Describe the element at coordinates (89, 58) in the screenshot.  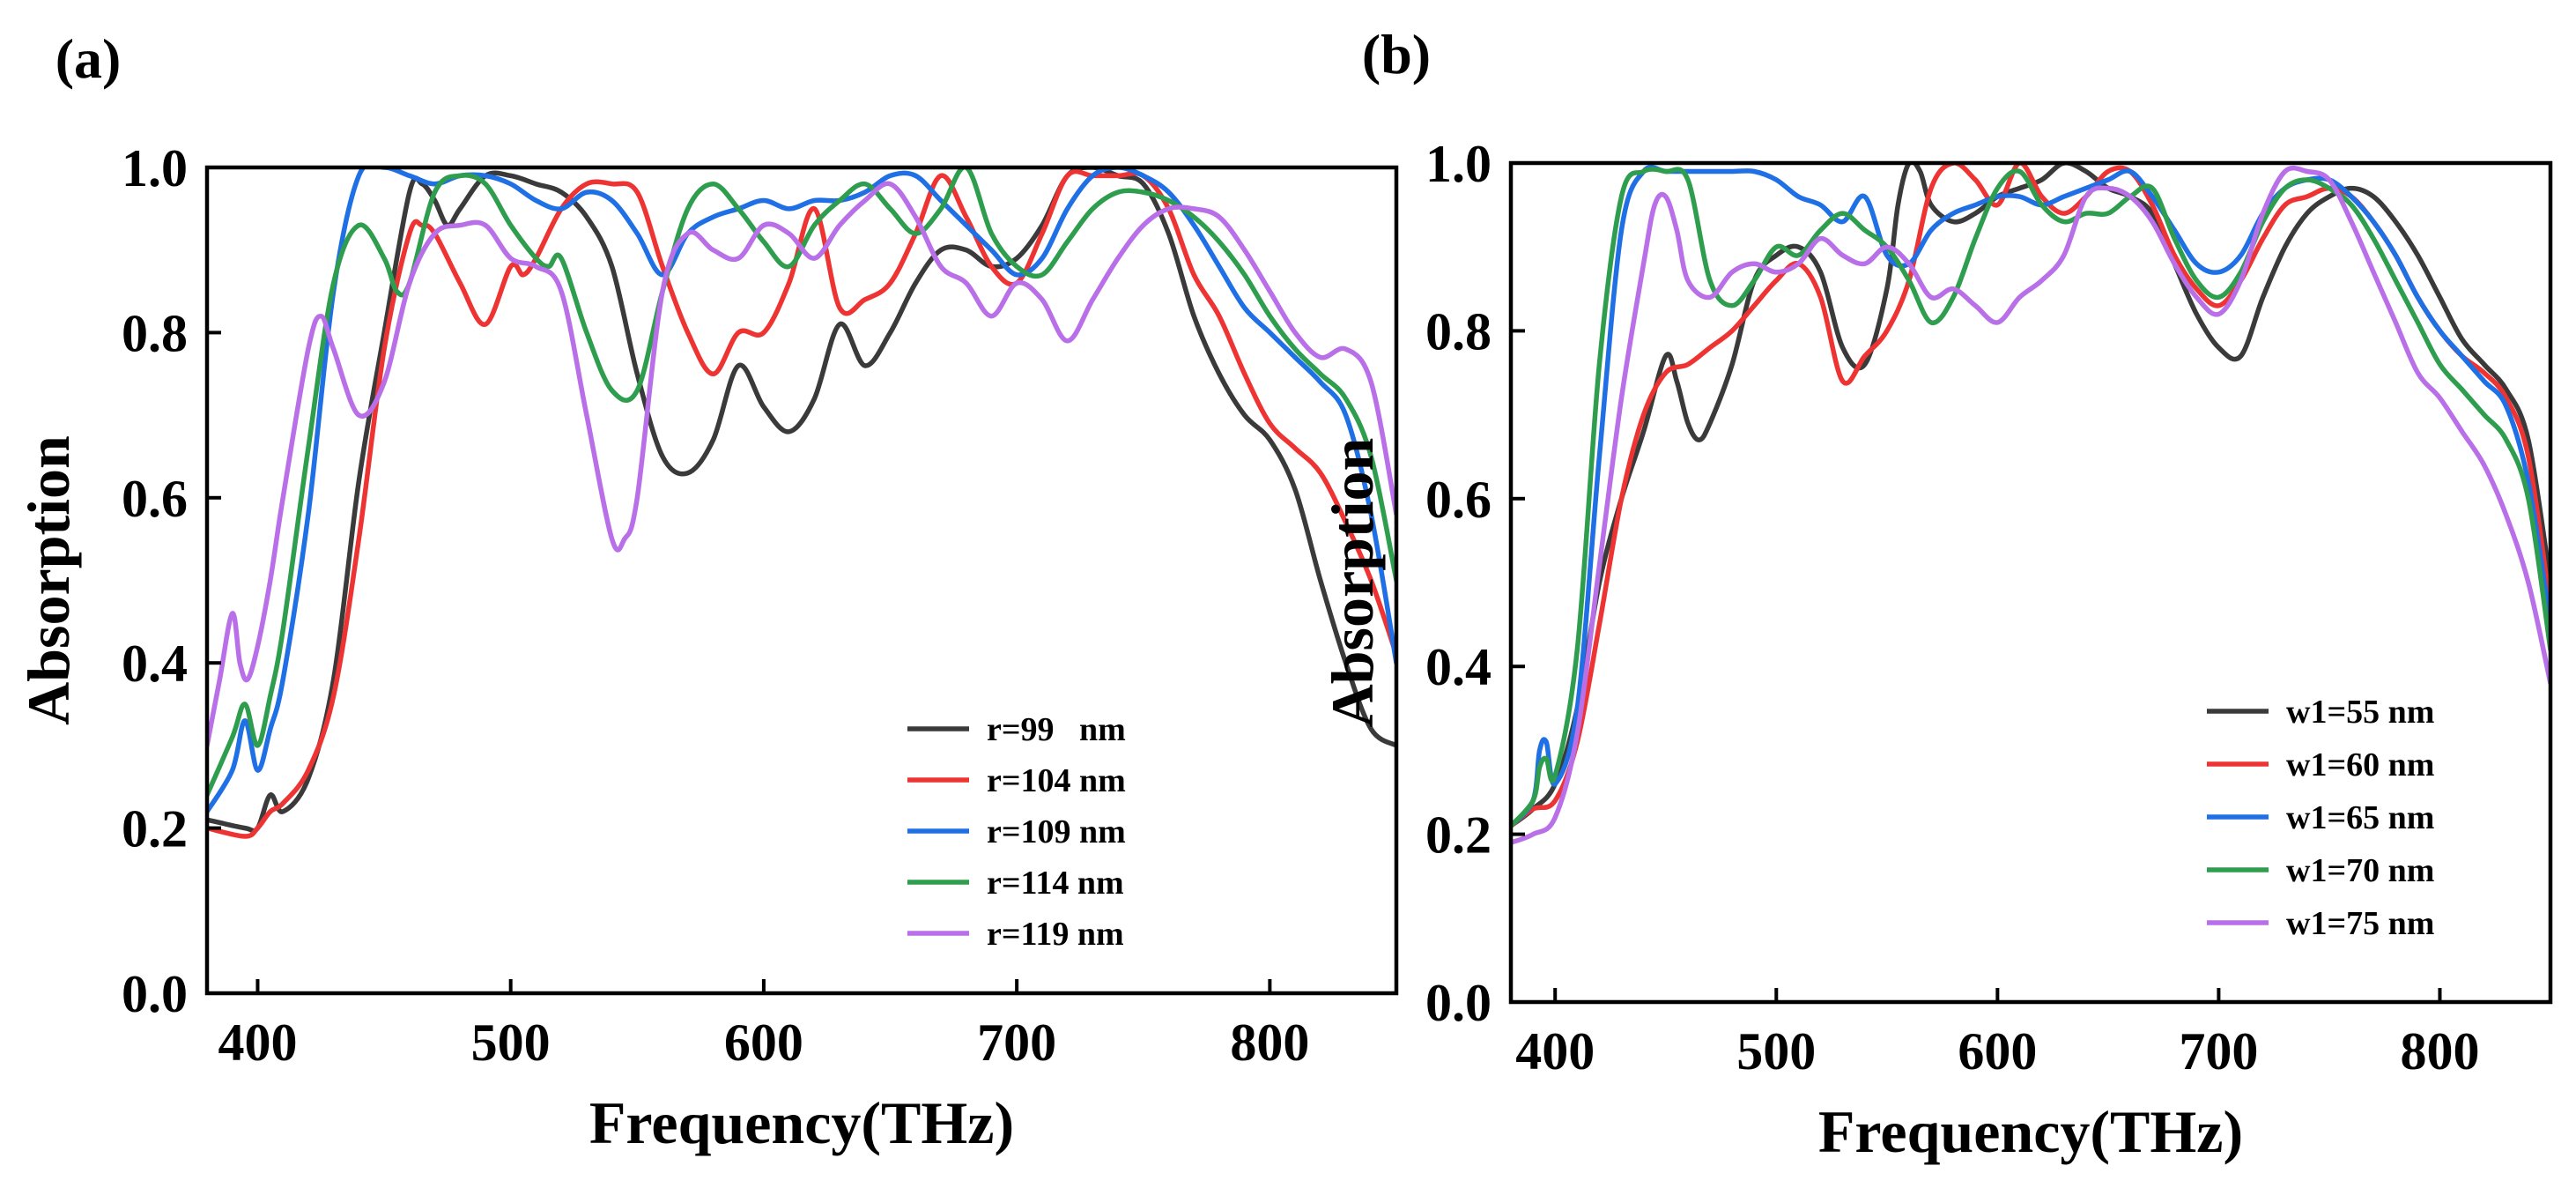
I see `panel-label: (a)` at that location.